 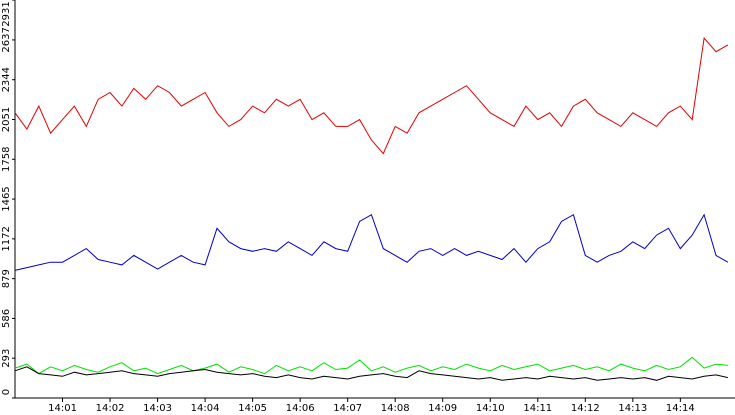 What do you see at coordinates (6, 358) in the screenshot?
I see `y-tick-label: 293` at bounding box center [6, 358].